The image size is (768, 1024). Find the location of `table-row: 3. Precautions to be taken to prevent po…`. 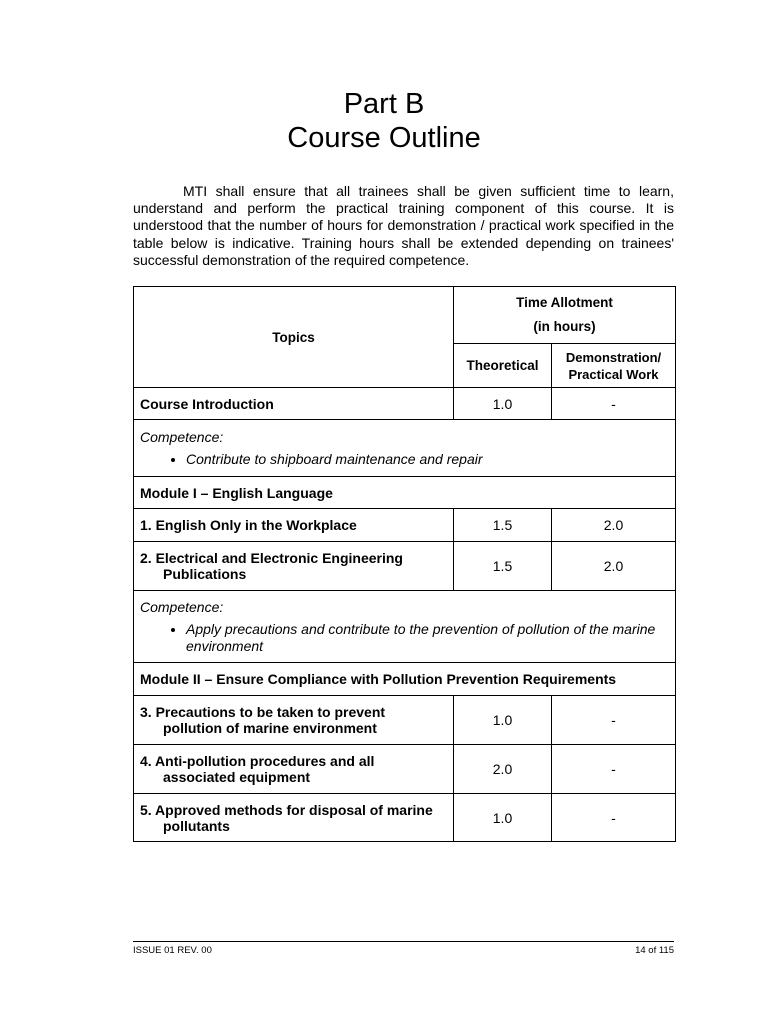

table-row: 3. Precautions to be taken to prevent po… is located at coordinates (405, 720).